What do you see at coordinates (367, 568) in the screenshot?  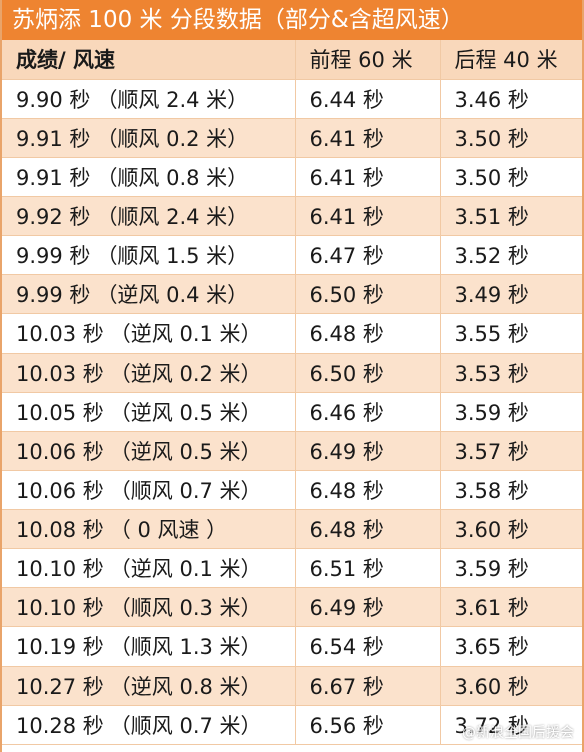 I see `first-60m-cell: 6.51 秒` at bounding box center [367, 568].